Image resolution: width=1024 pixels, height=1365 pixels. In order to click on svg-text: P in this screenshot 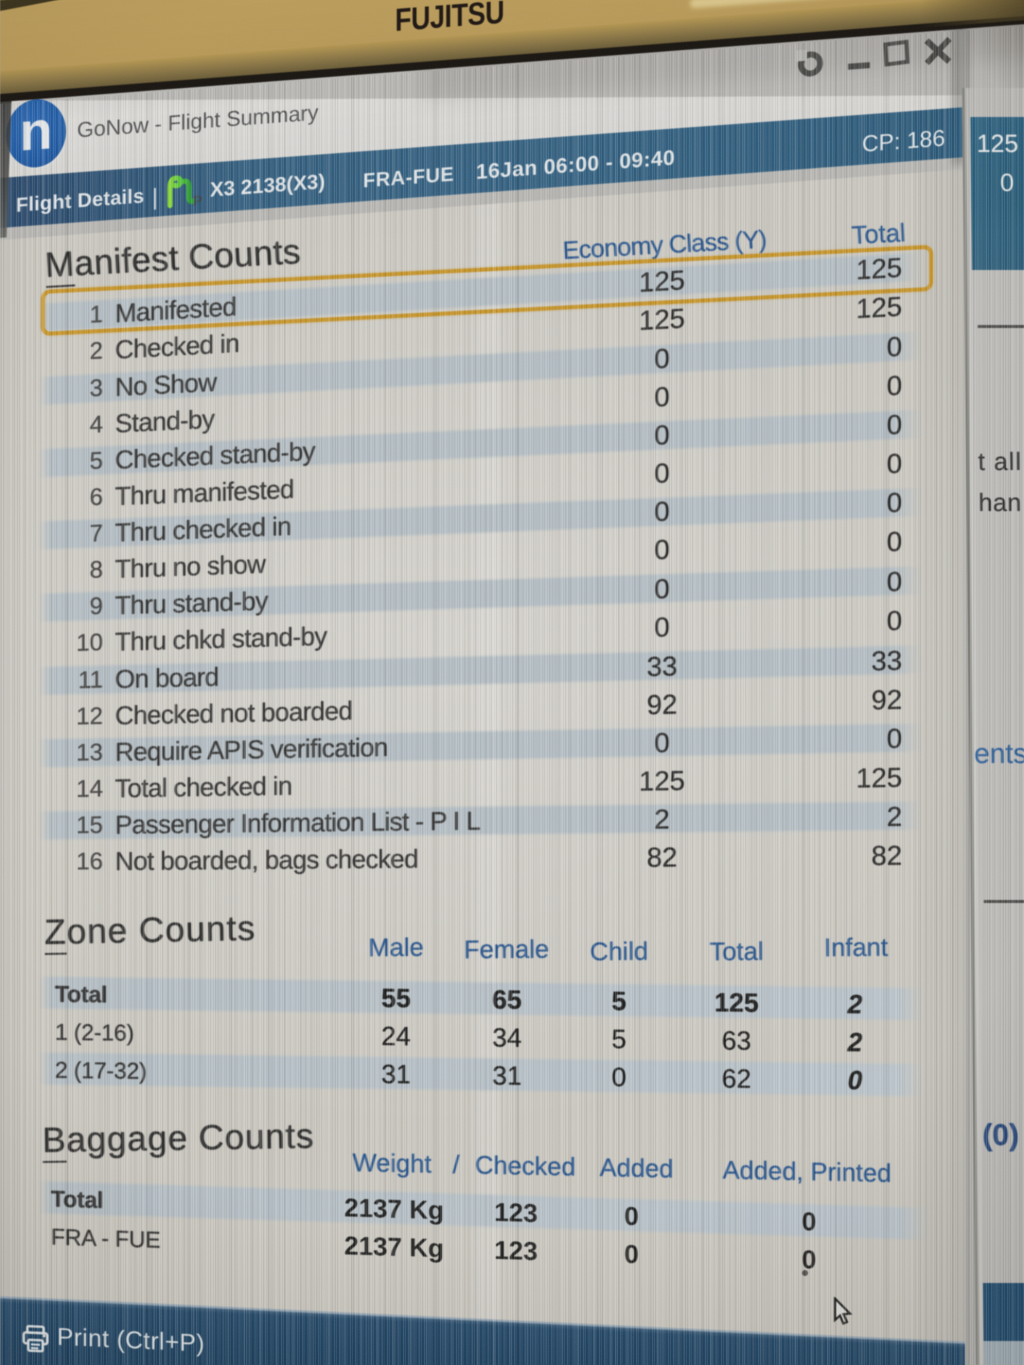, I will do `click(197, 200)`.